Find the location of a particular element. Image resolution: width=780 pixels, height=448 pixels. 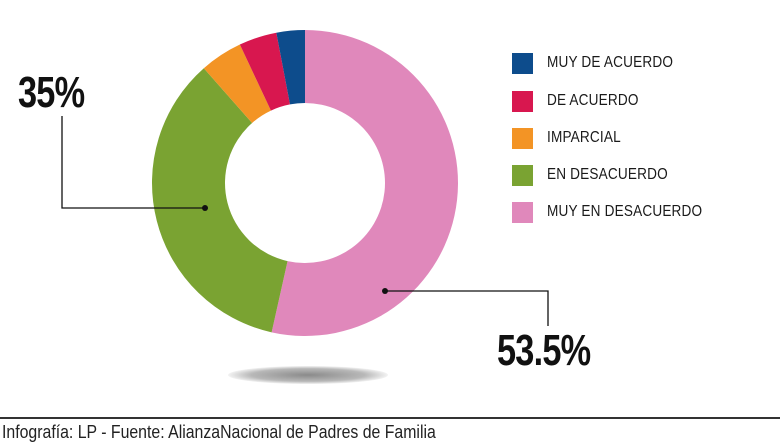

legend-item: MUY EN DESACUERDO is located at coordinates (621, 212).